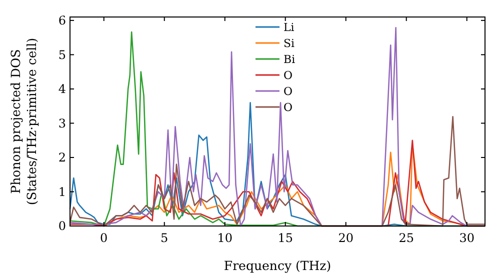 The height and width of the screenshot is (280, 500). What do you see at coordinates (164, 238) in the screenshot?
I see `x-tick-label: 5` at bounding box center [164, 238].